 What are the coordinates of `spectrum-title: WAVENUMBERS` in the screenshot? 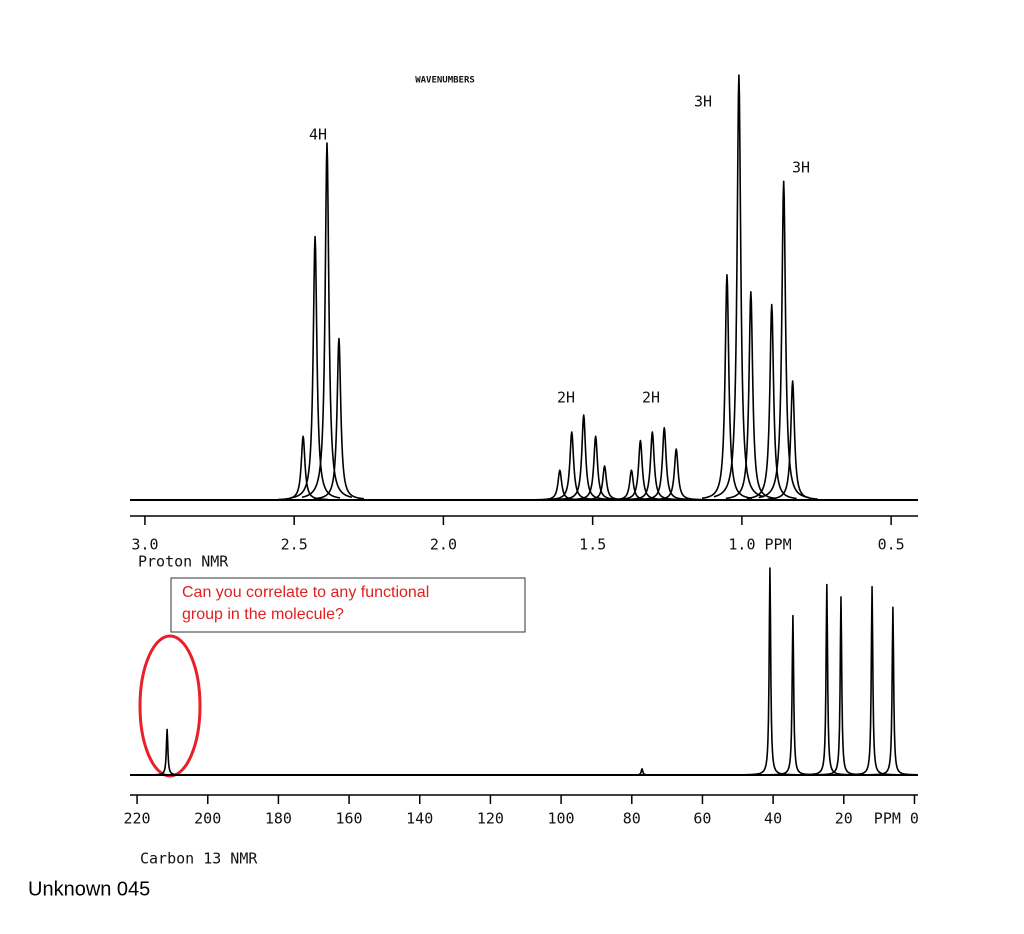 It's located at (445, 81).